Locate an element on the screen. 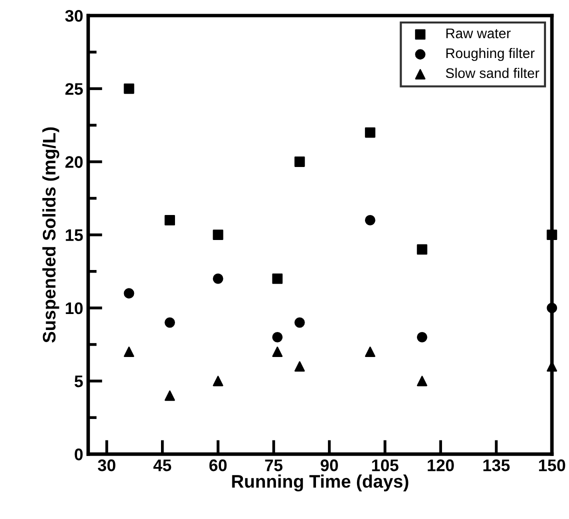 The width and height of the screenshot is (569, 519). x-tick-label: 30 is located at coordinates (107, 465).